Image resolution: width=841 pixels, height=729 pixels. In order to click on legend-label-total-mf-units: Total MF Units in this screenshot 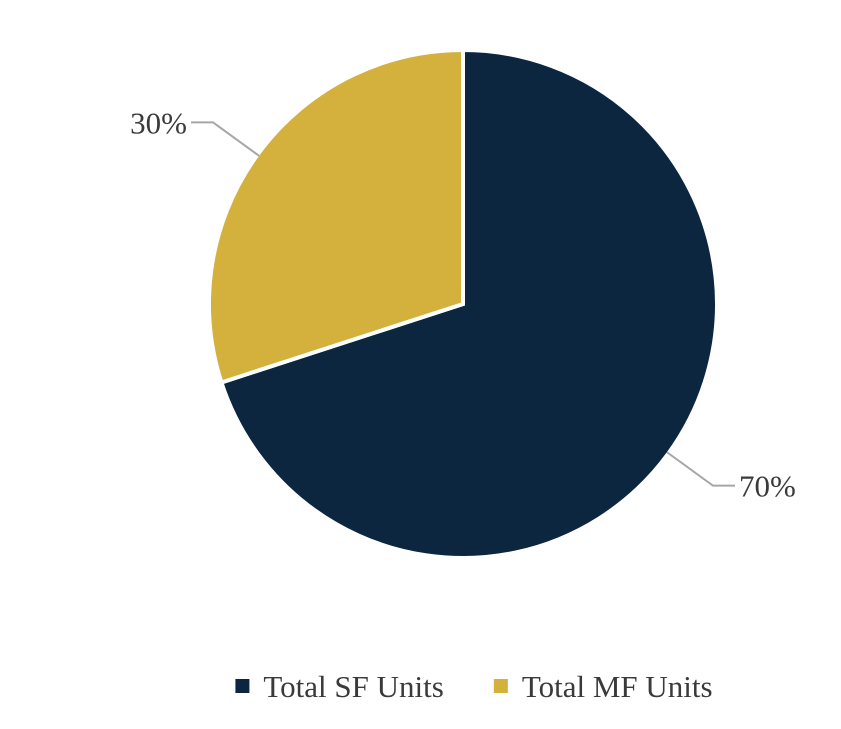, I will do `click(617, 686)`.